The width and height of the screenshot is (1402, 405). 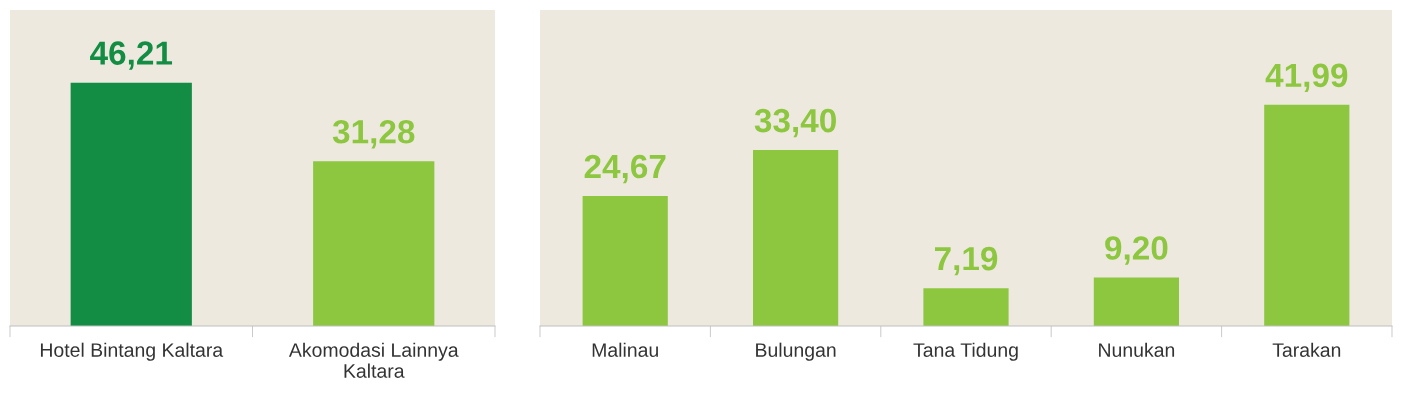 What do you see at coordinates (625, 169) in the screenshot?
I see `data-label: 24,67` at bounding box center [625, 169].